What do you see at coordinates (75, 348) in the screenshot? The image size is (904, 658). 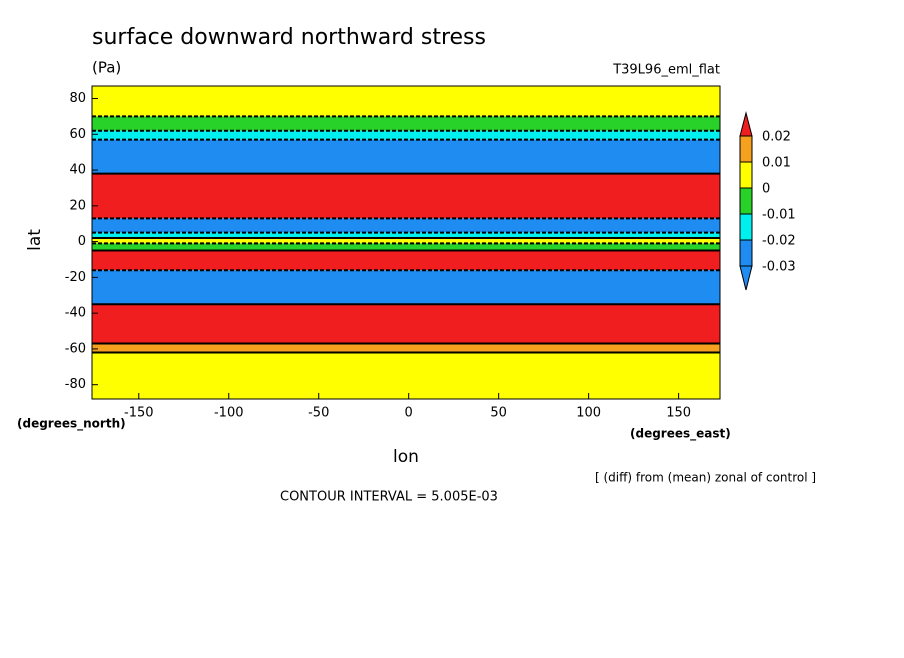 I see `y-tick-label: -60` at bounding box center [75, 348].